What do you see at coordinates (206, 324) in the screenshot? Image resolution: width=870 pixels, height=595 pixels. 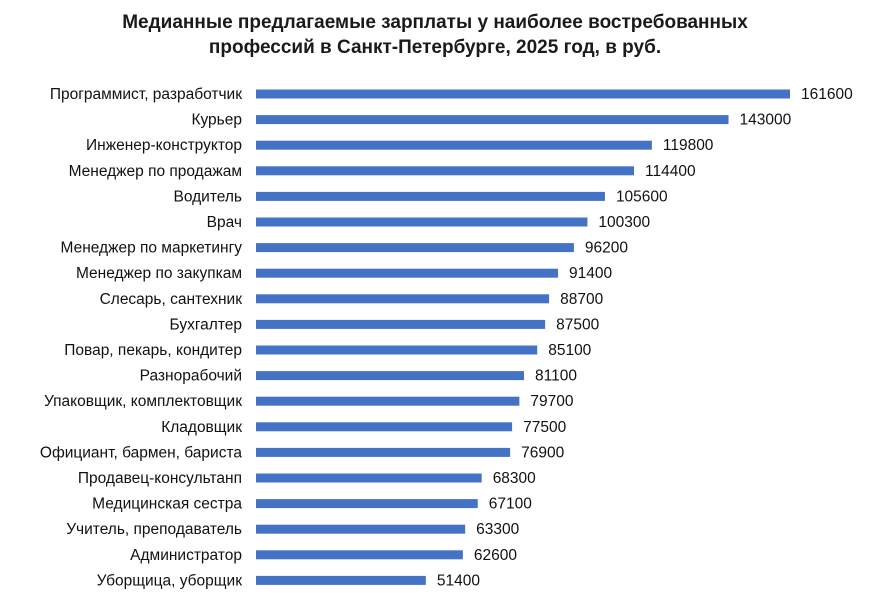 I see `category-label: Бухгалтер` at bounding box center [206, 324].